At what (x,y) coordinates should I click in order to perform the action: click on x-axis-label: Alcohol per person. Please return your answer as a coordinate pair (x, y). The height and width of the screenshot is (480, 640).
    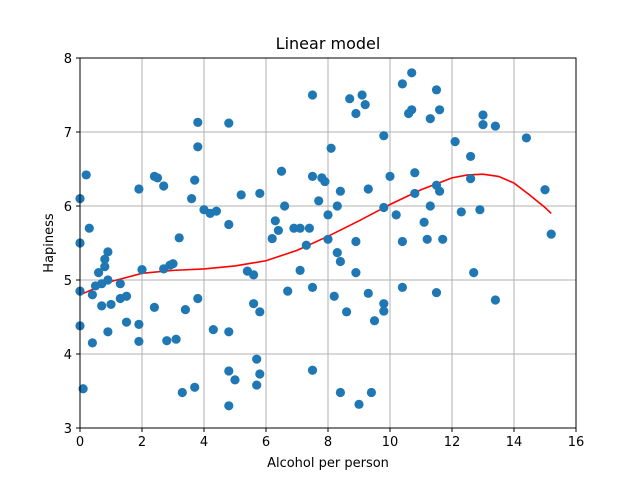
    Looking at the image, I should click on (328, 463).